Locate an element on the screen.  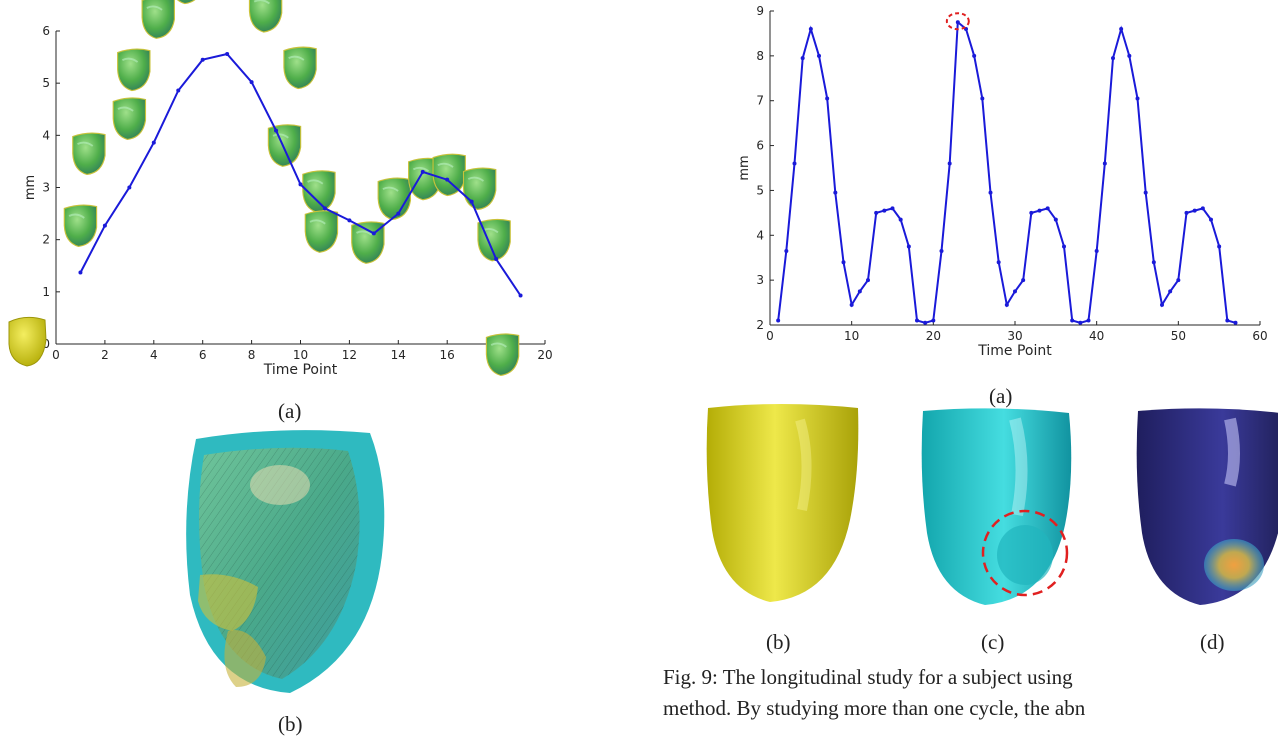
right-x-tick-label: 60 is located at coordinates (1259, 336).